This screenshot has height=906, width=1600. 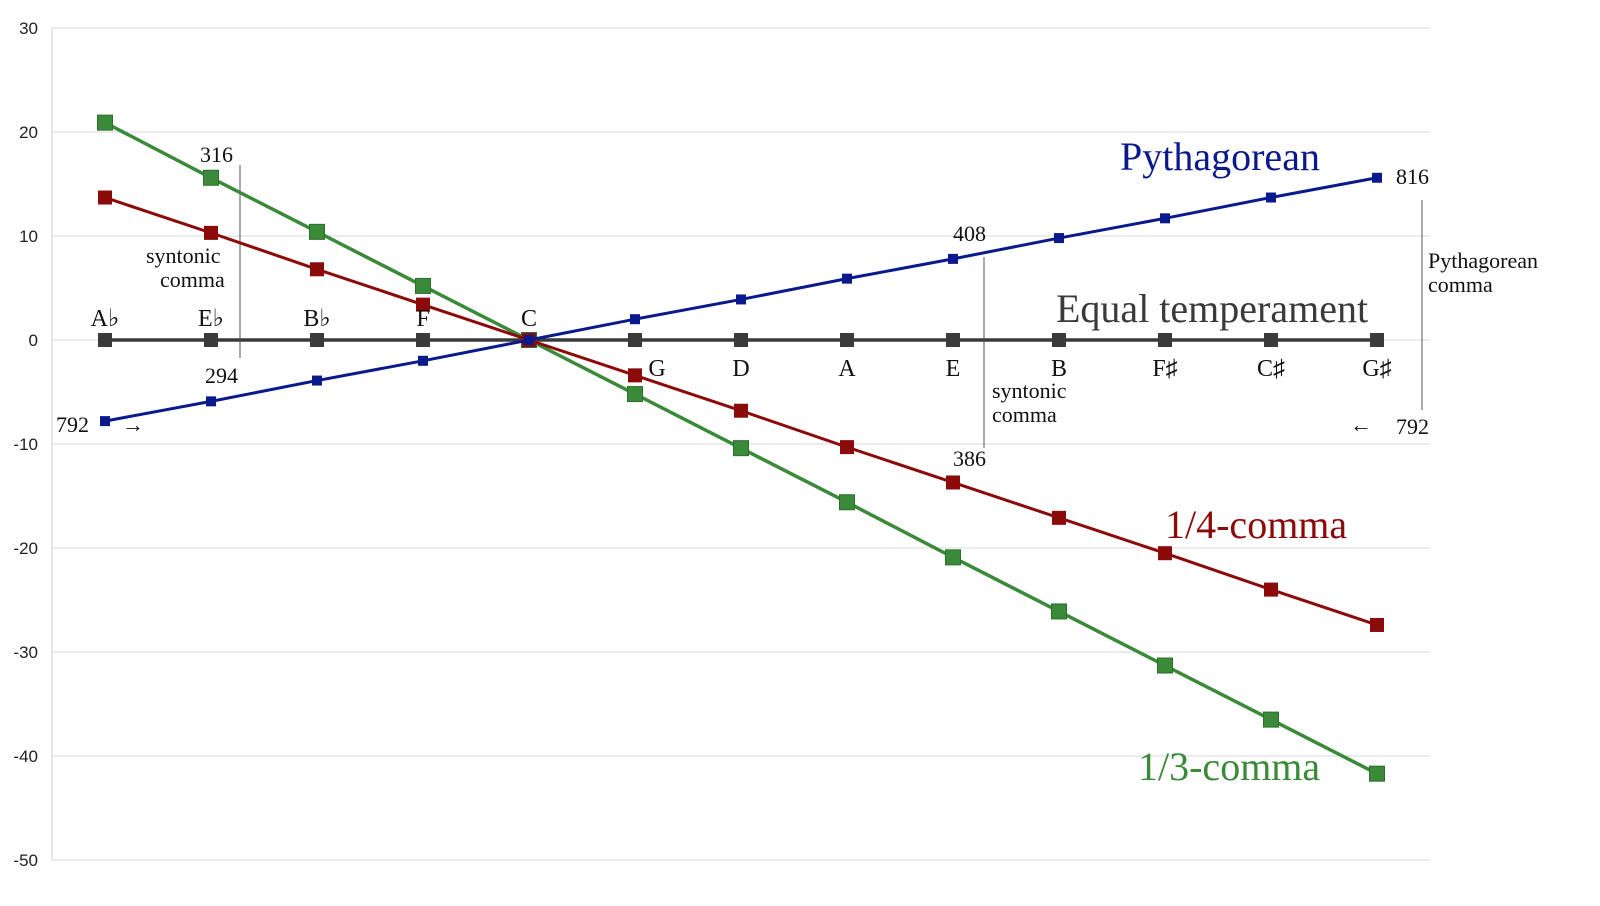 I want to click on y-tick-labels: 30 20 10 0 -10 -20 -30 -40 -50, so click(x=25, y=444).